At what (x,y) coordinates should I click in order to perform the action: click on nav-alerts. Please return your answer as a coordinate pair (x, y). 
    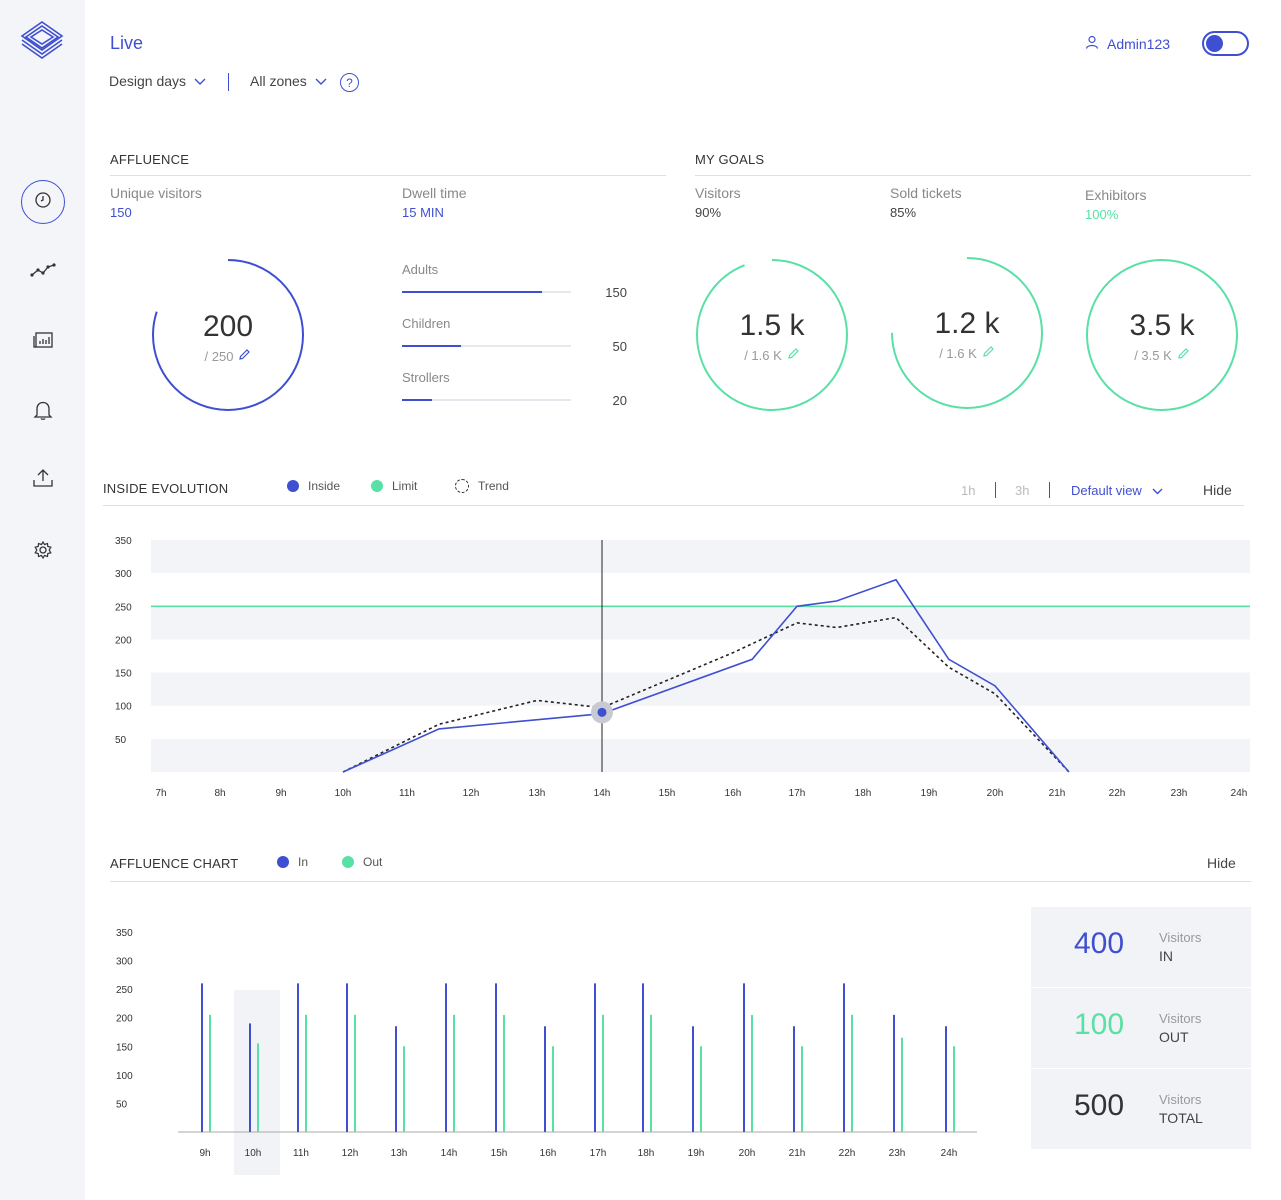
    Looking at the image, I should click on (43, 412).